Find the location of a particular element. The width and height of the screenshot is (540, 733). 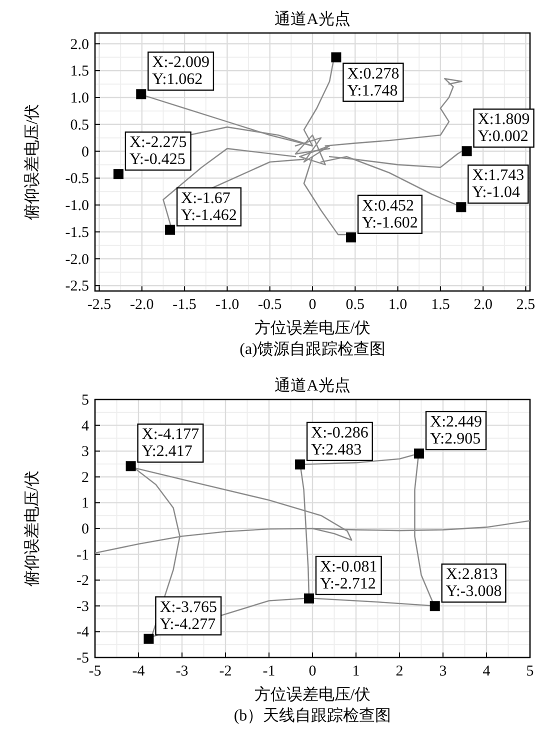

x-tick-label: 1.5 is located at coordinates (440, 305).